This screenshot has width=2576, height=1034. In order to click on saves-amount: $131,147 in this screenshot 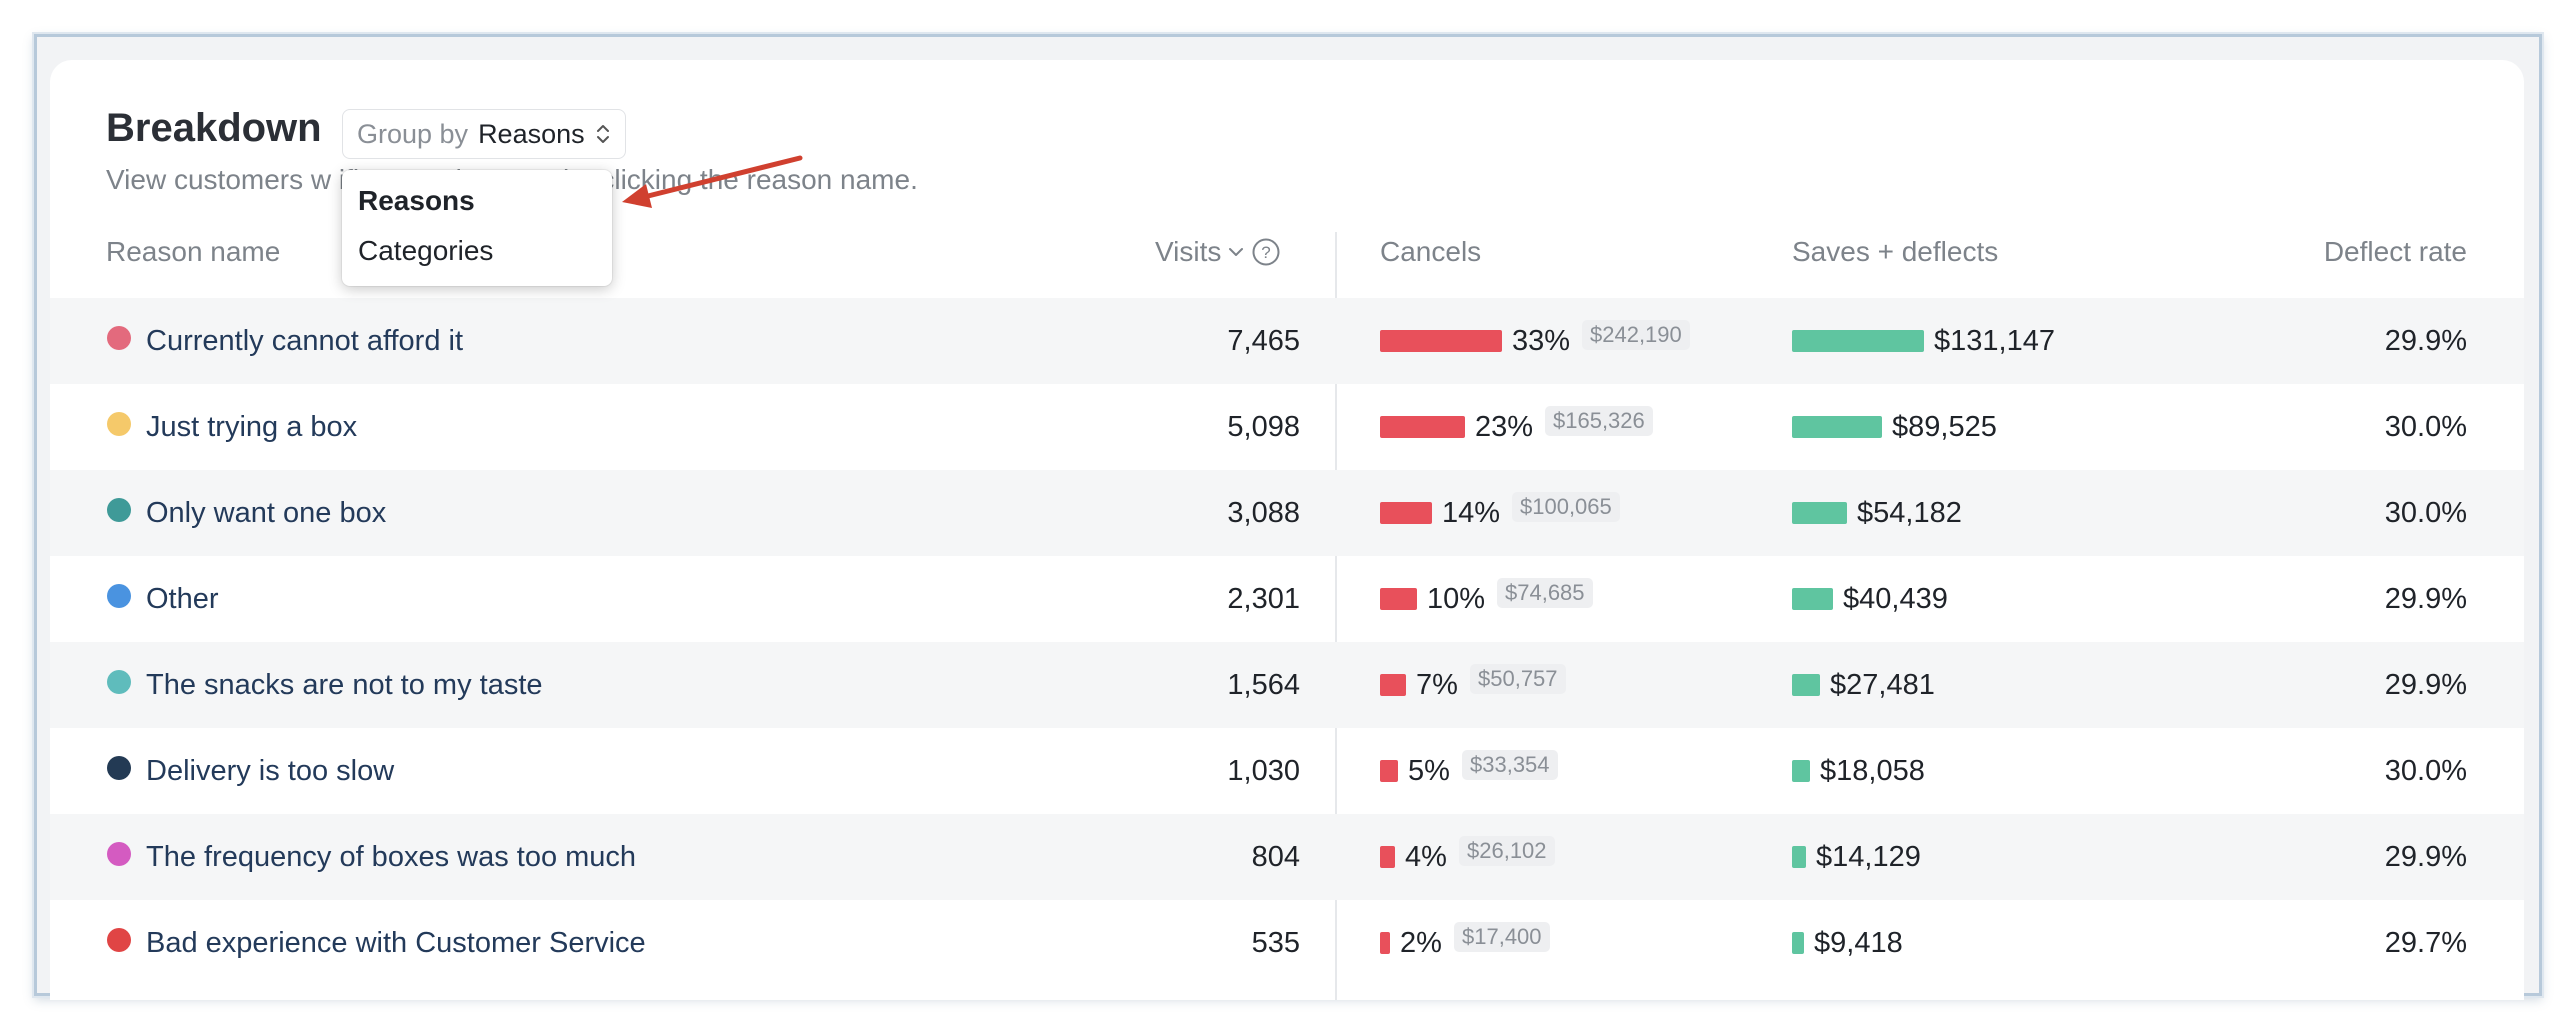, I will do `click(1994, 341)`.